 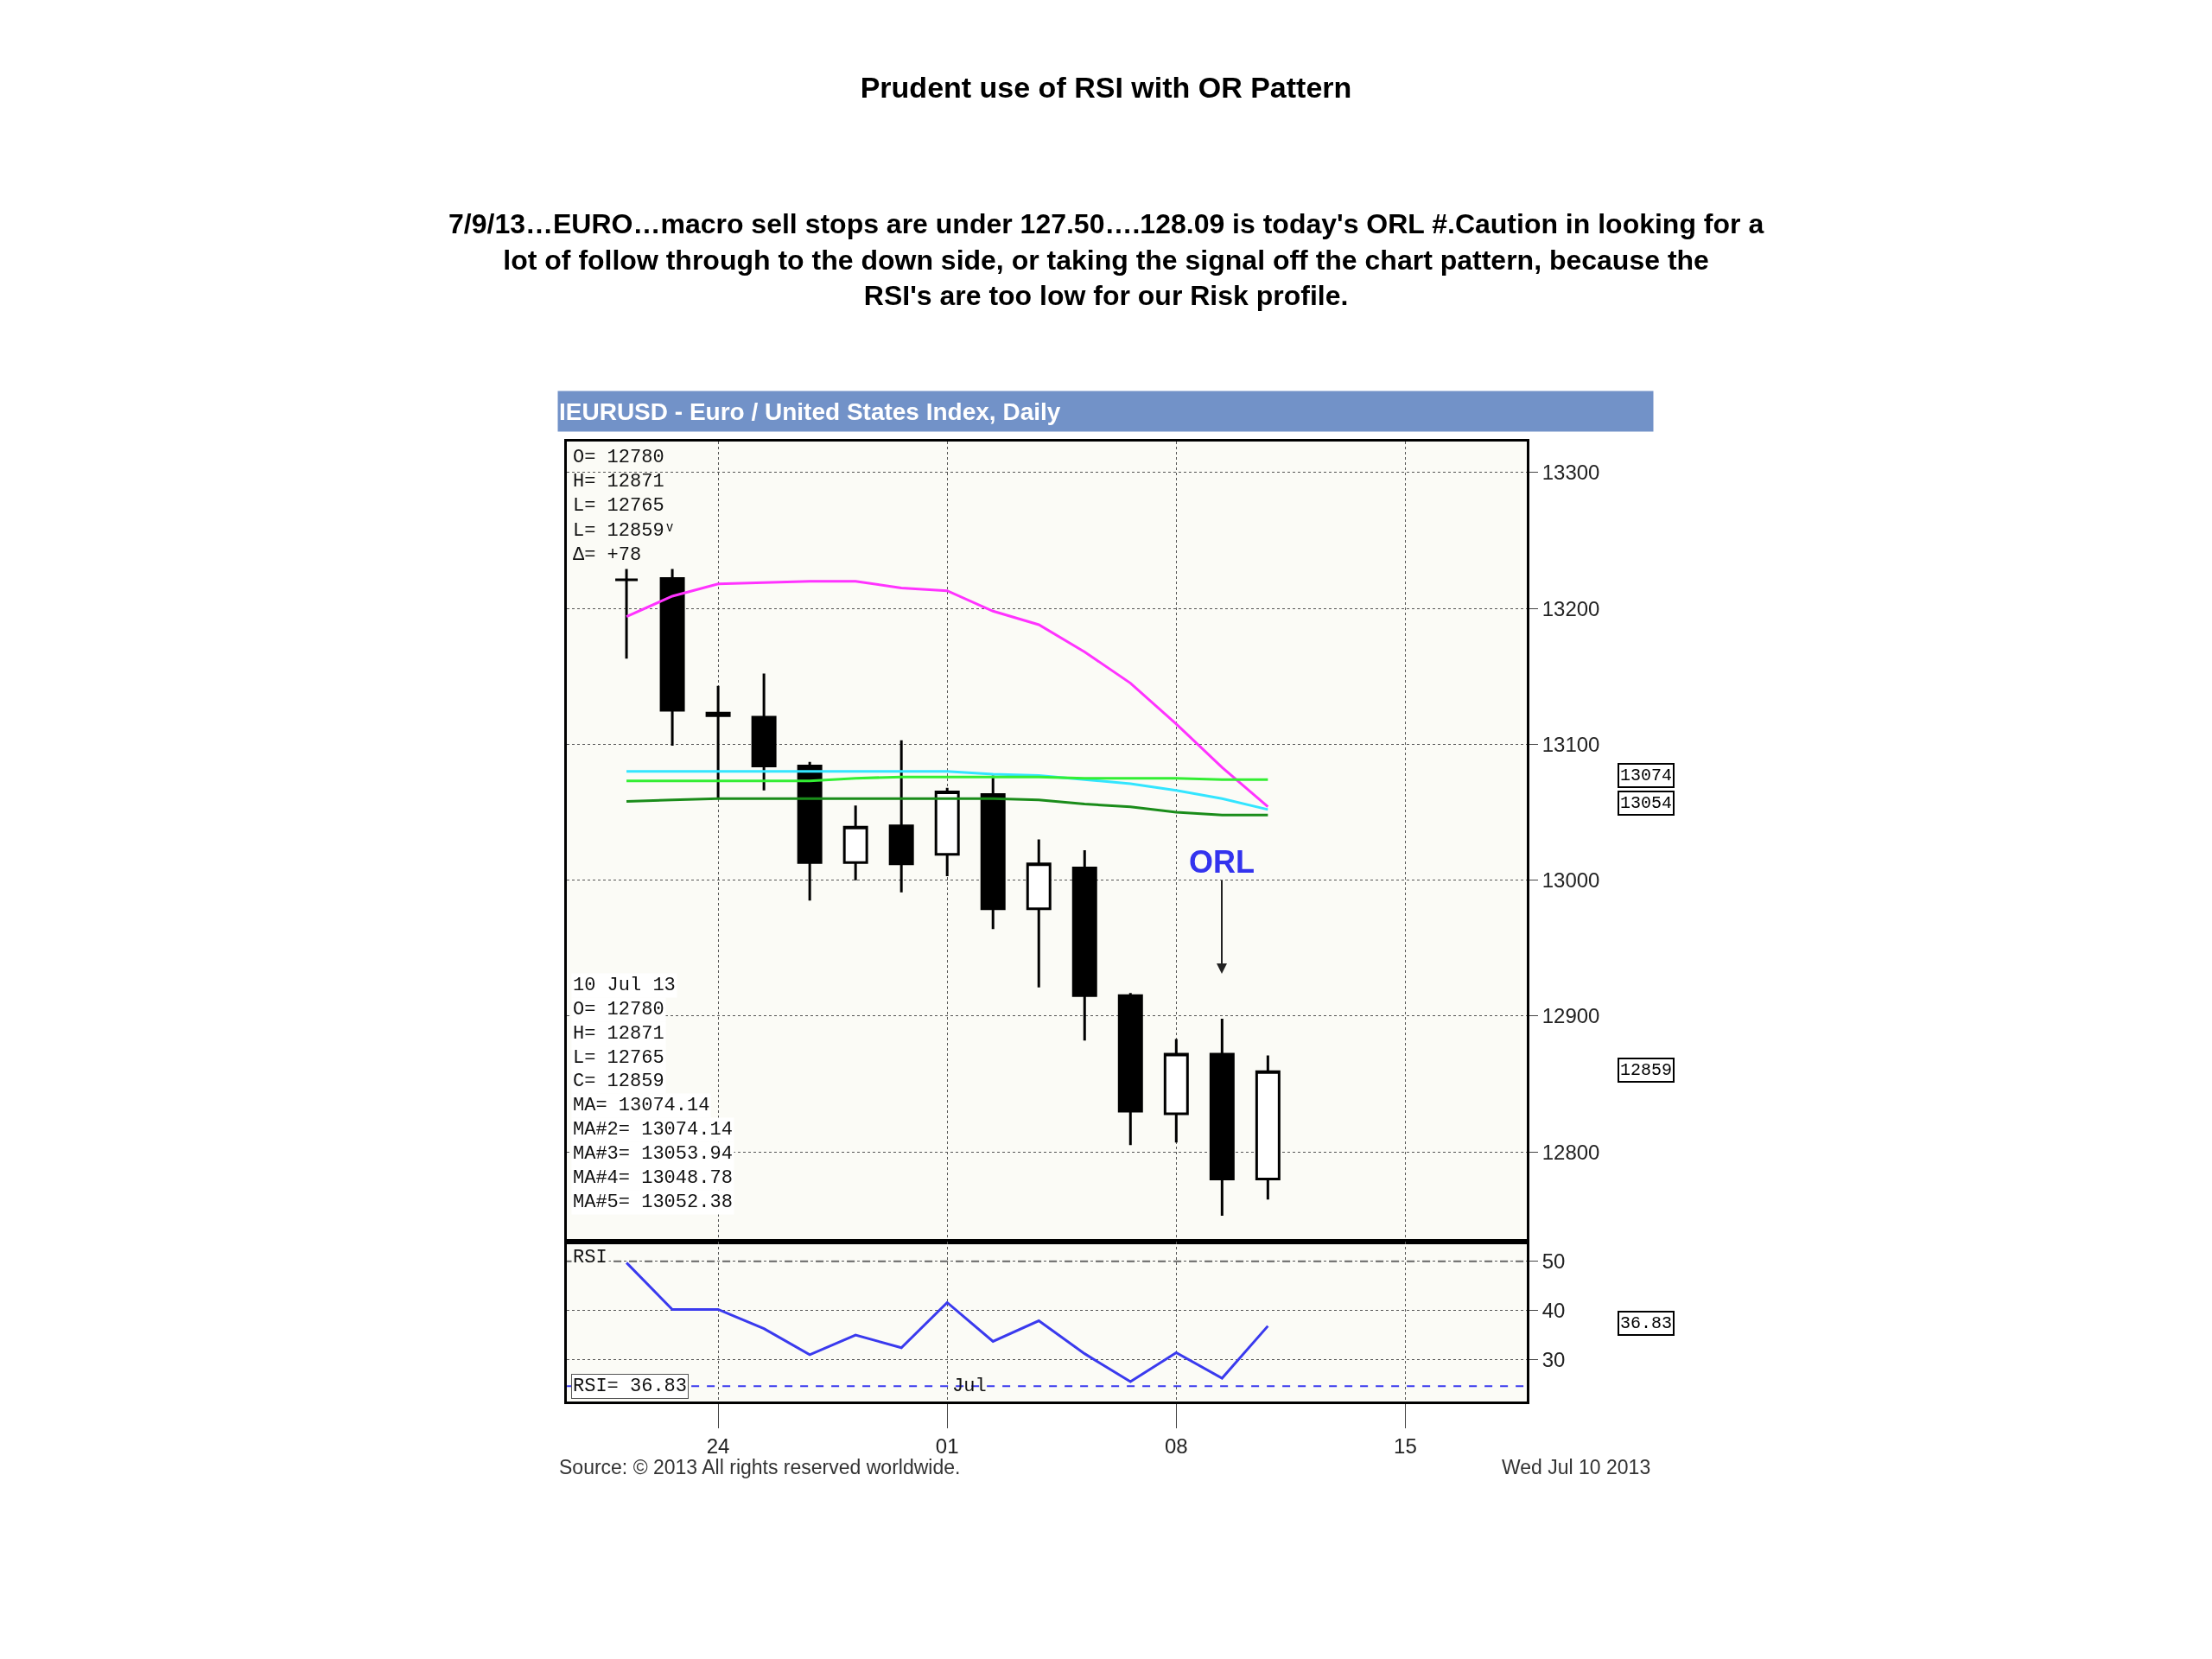 What do you see at coordinates (590, 1257) in the screenshot?
I see `annotation: RSI` at bounding box center [590, 1257].